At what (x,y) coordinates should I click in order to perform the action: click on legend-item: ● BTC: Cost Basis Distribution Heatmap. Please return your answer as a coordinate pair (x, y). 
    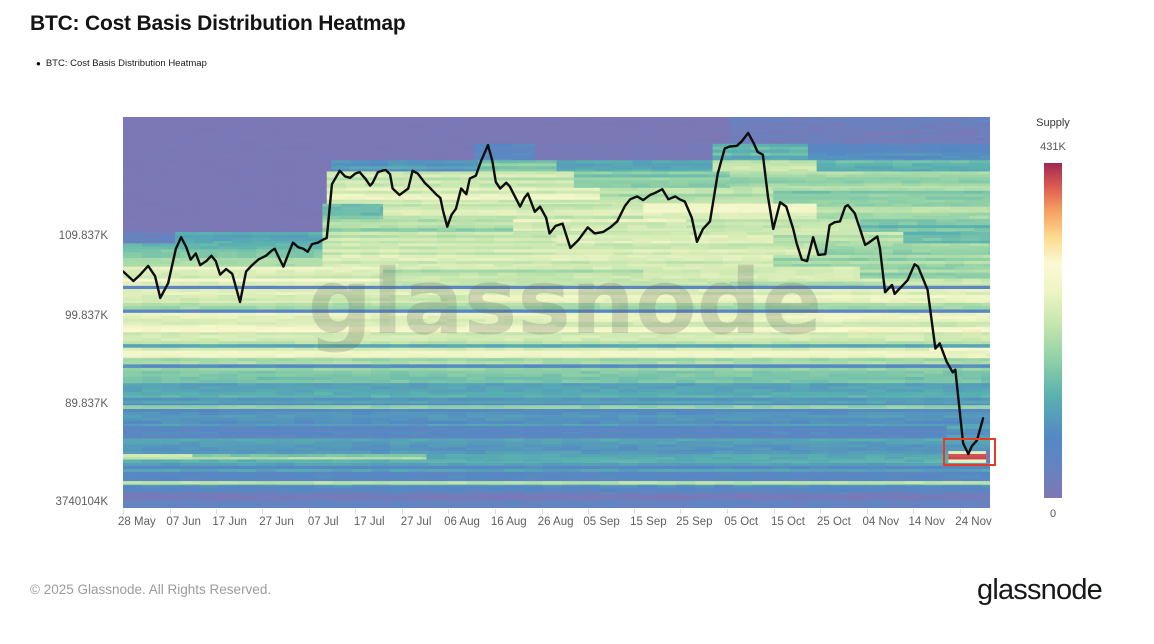
    Looking at the image, I should click on (121, 63).